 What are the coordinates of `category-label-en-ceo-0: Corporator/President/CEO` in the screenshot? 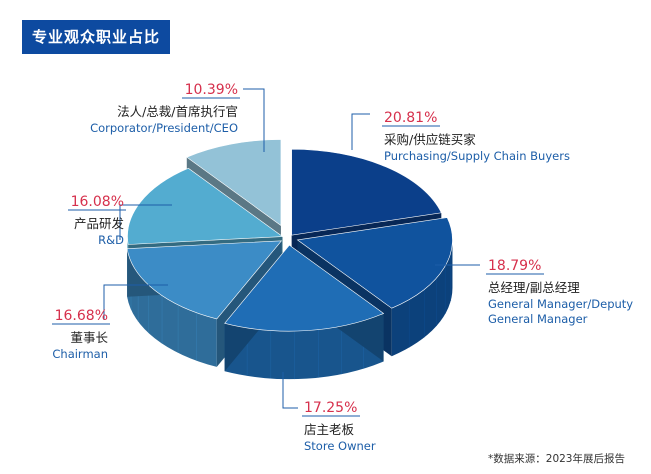 It's located at (164, 128).